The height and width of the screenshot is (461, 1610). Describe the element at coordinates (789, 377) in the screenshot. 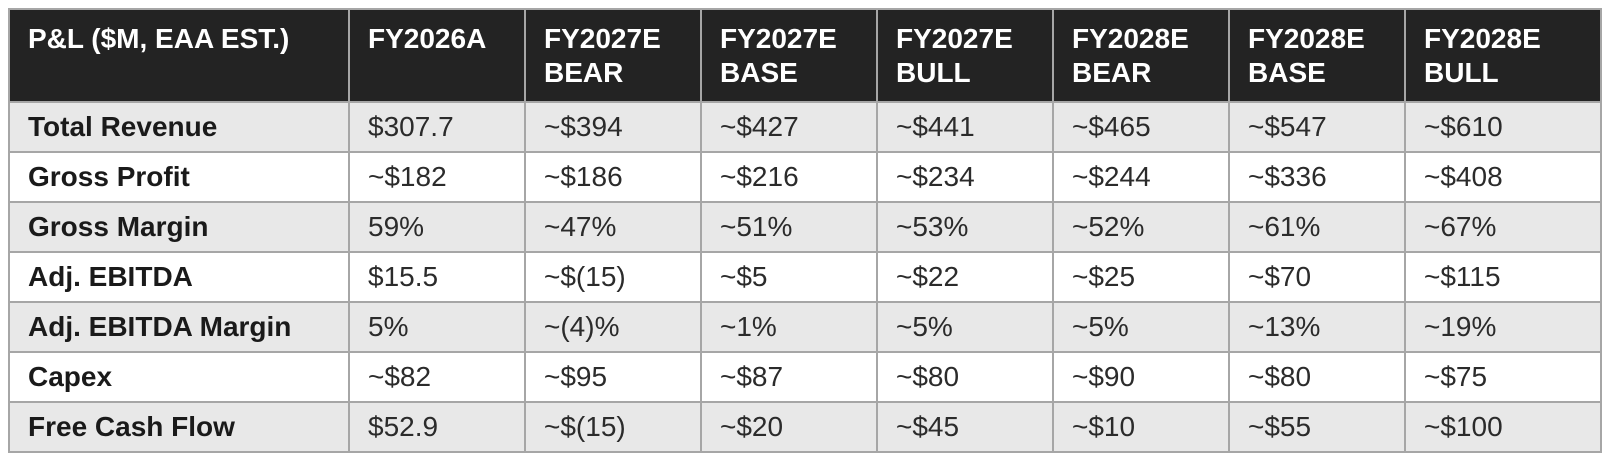

I see `cell: ~$87` at that location.